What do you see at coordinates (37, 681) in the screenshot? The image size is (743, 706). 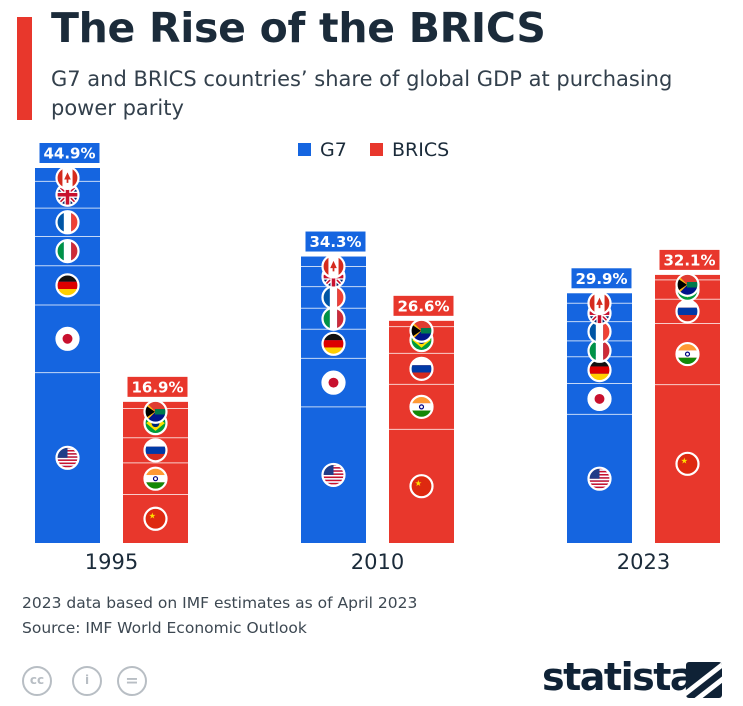 I see `creative-commons-icon: cc` at bounding box center [37, 681].